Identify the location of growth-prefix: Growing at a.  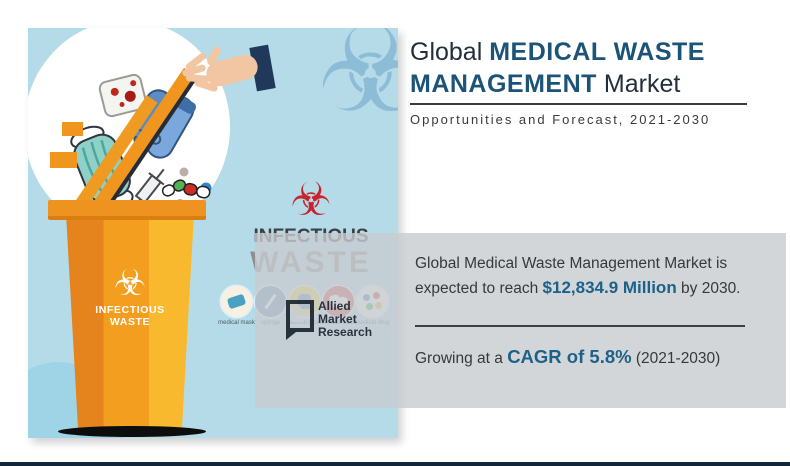
(461, 358).